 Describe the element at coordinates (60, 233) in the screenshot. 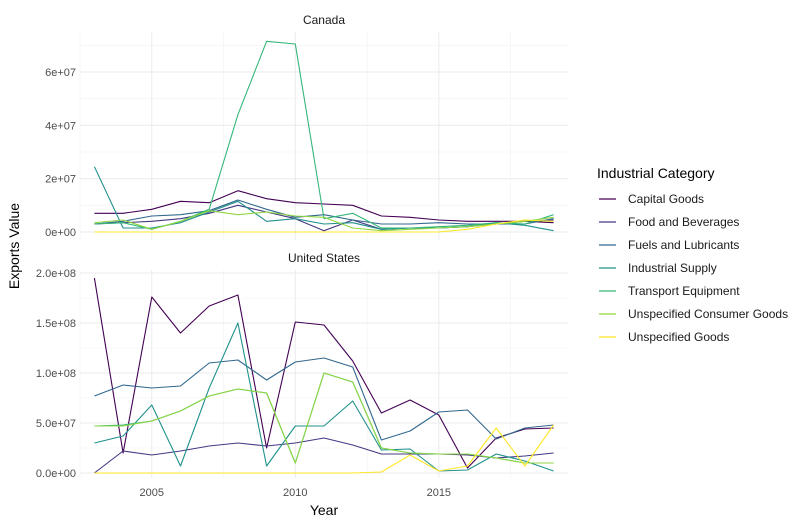

I see `y-tick-label: 0e+00` at that location.